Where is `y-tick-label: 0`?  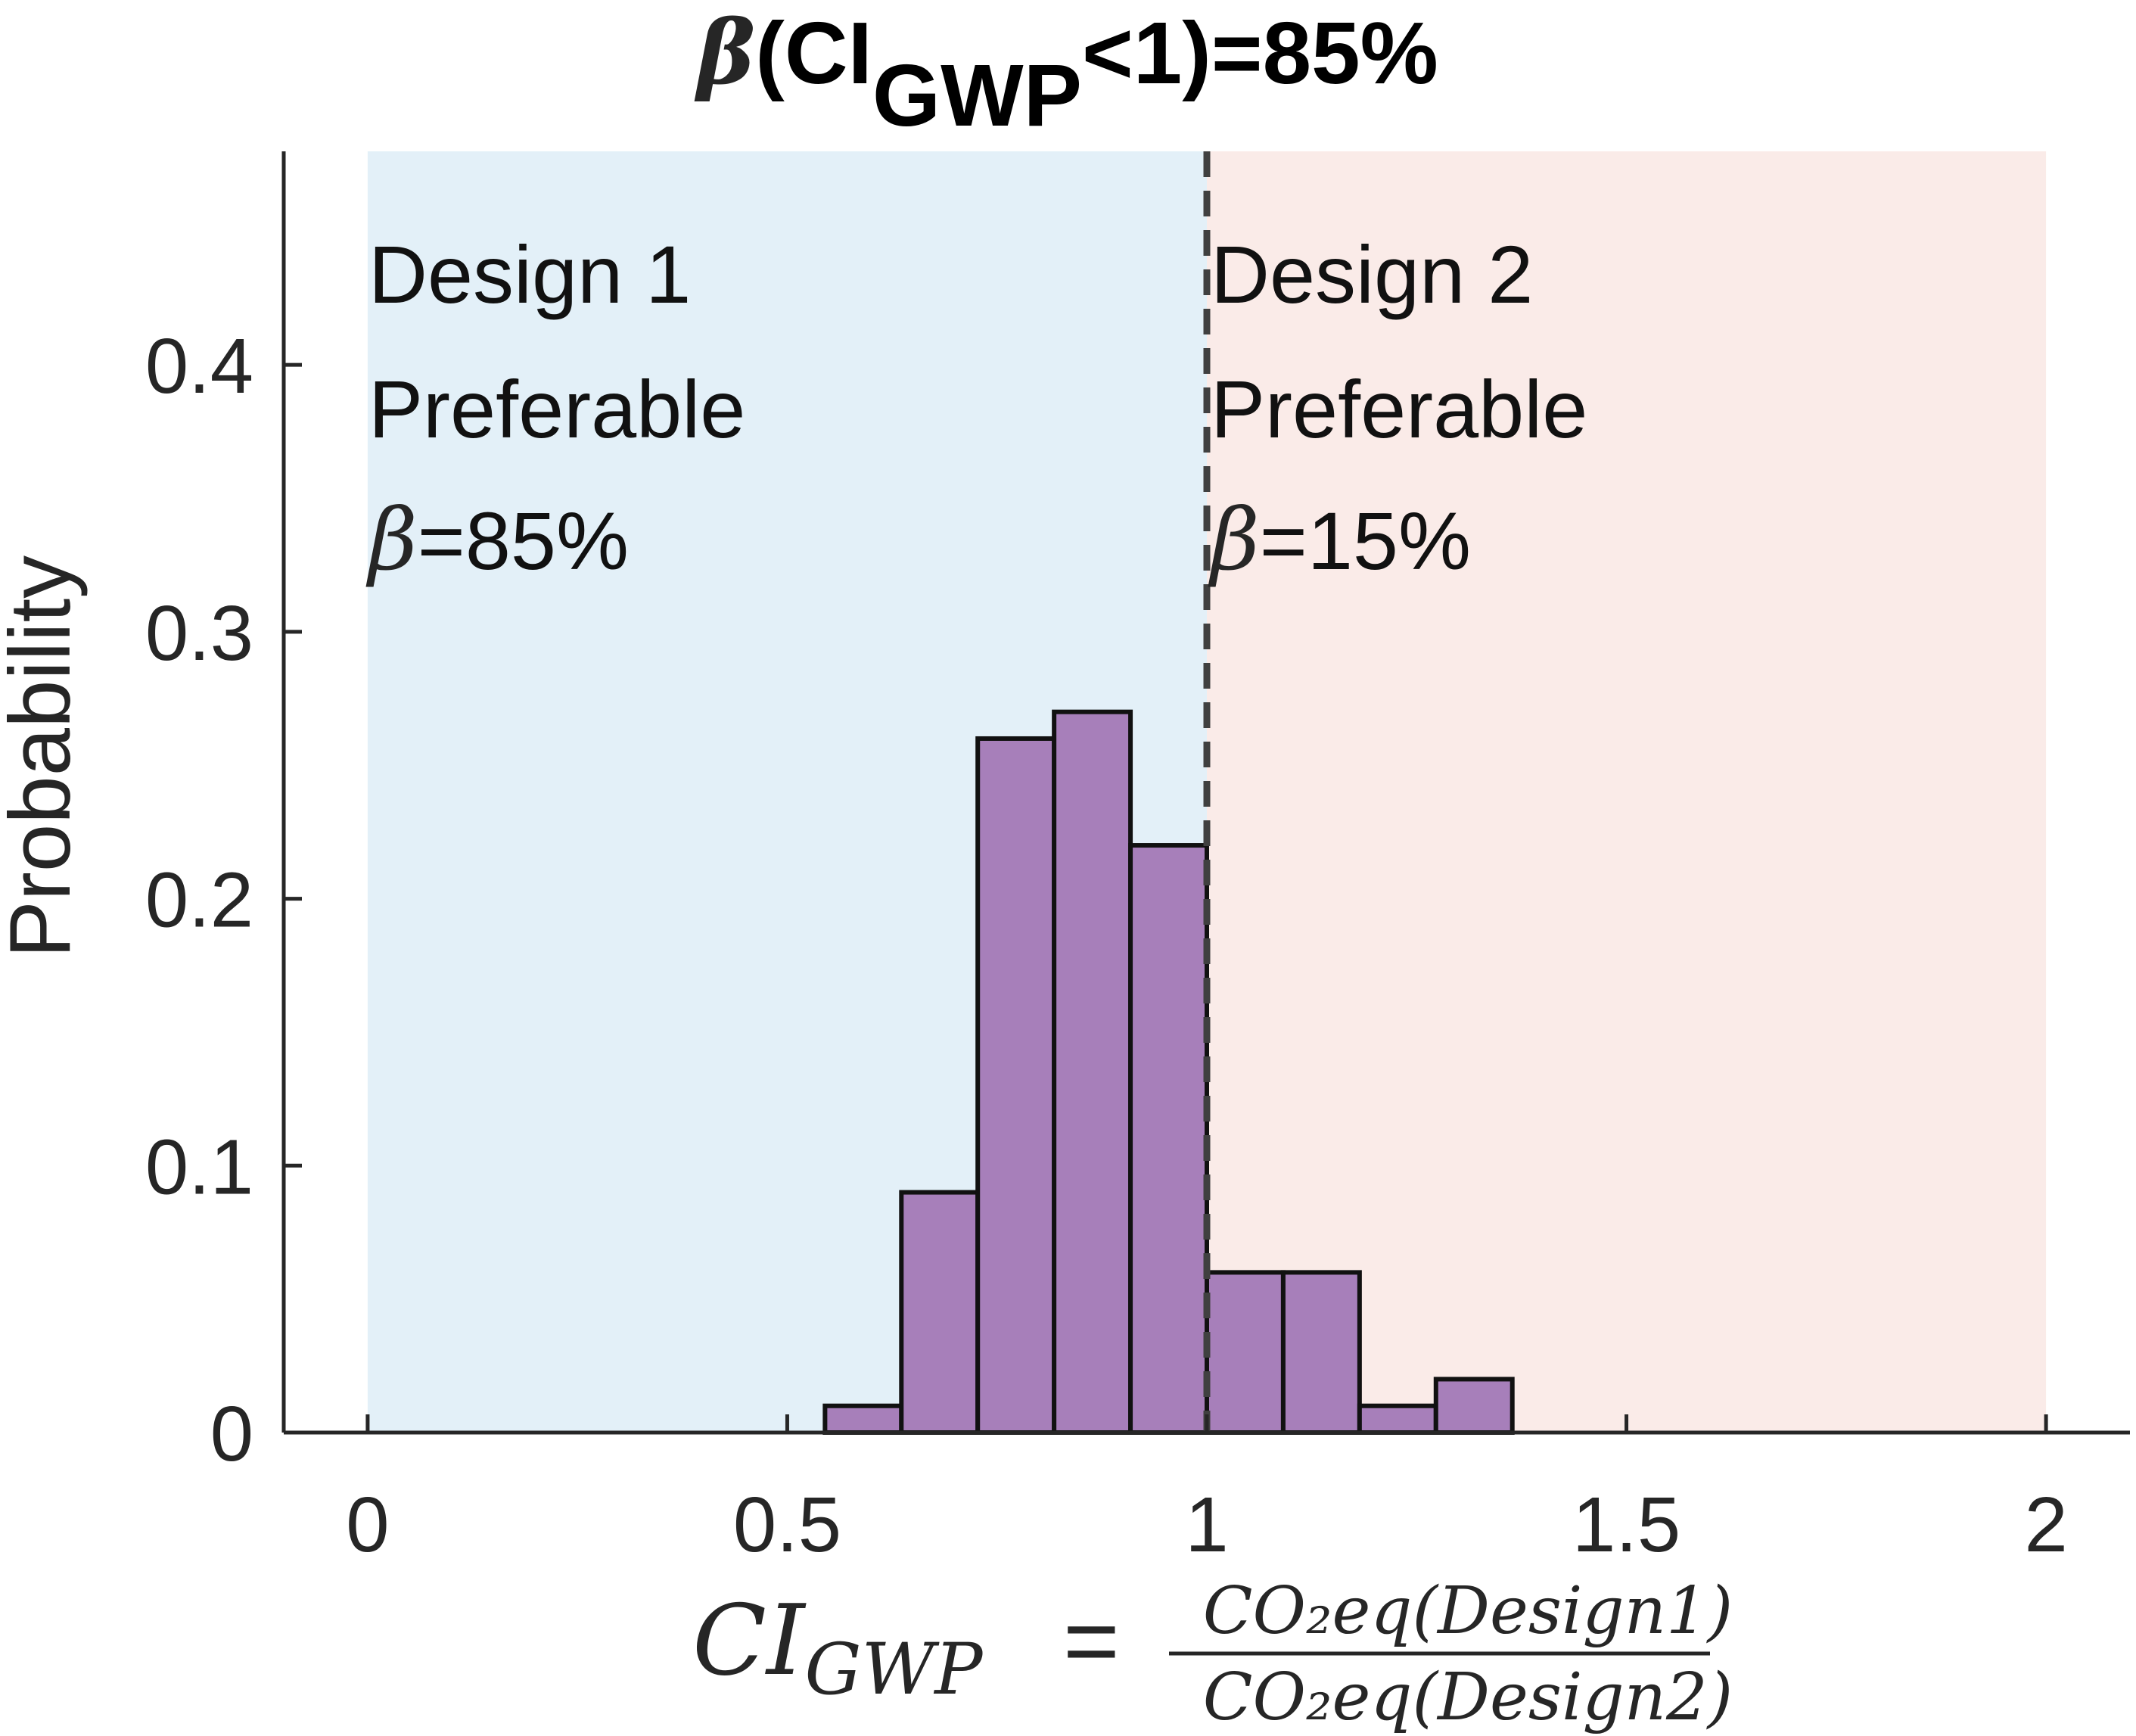
y-tick-label: 0 is located at coordinates (231, 1433).